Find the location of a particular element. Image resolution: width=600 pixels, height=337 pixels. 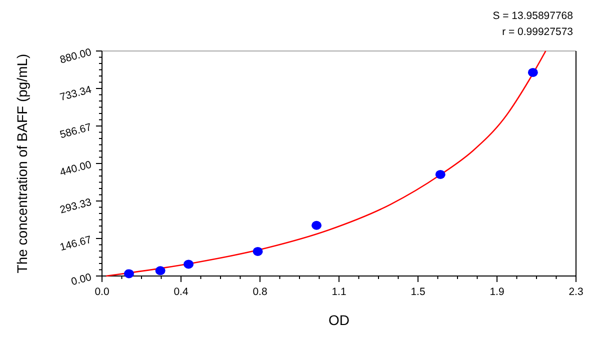

y-tick-label: 733.34 is located at coordinates (75, 94).